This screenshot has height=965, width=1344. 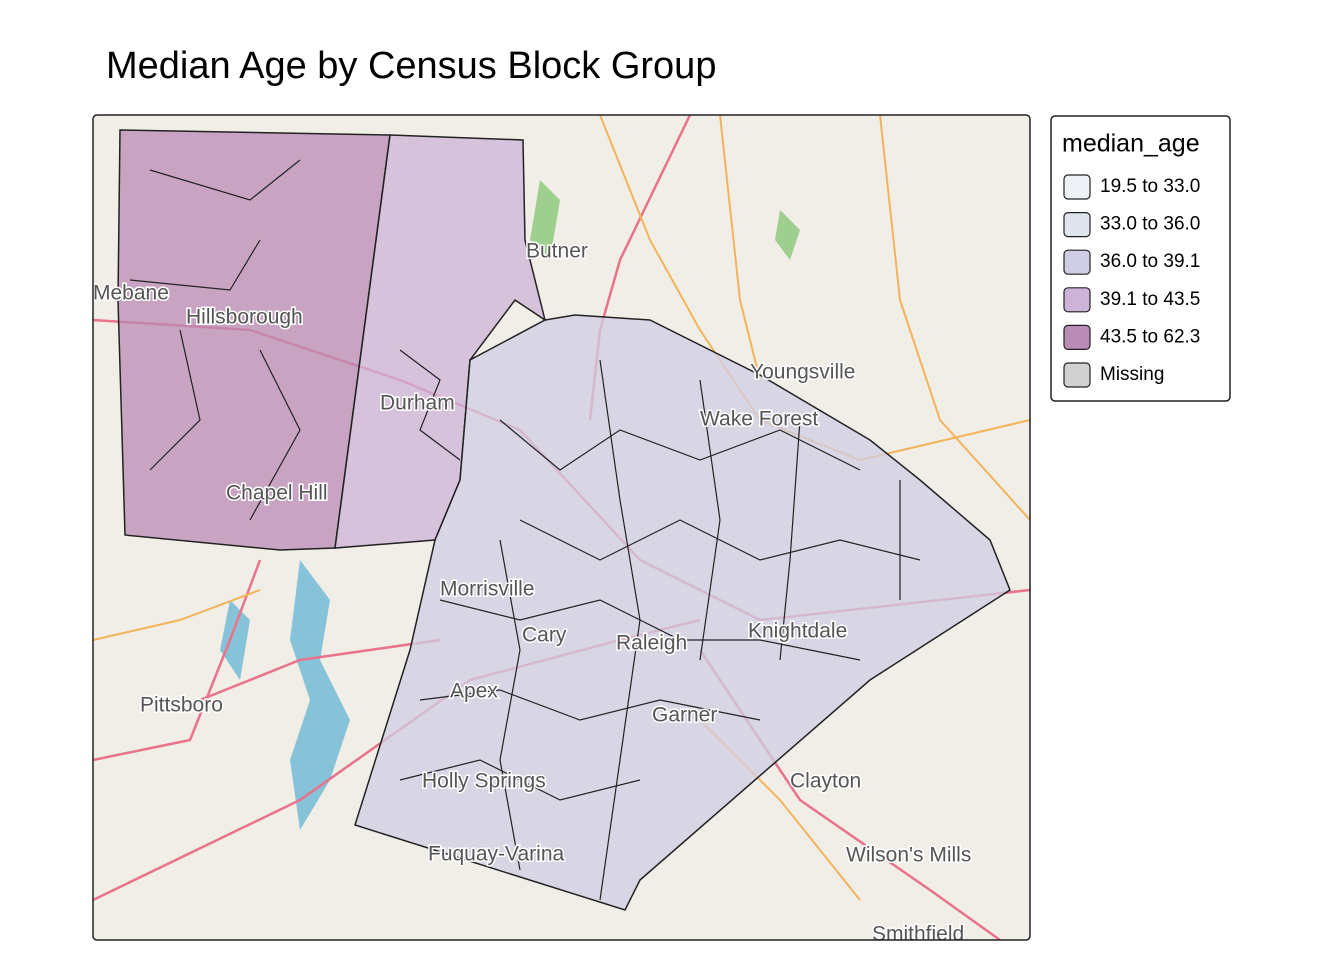 I want to click on place-label: Cary, so click(x=544, y=635).